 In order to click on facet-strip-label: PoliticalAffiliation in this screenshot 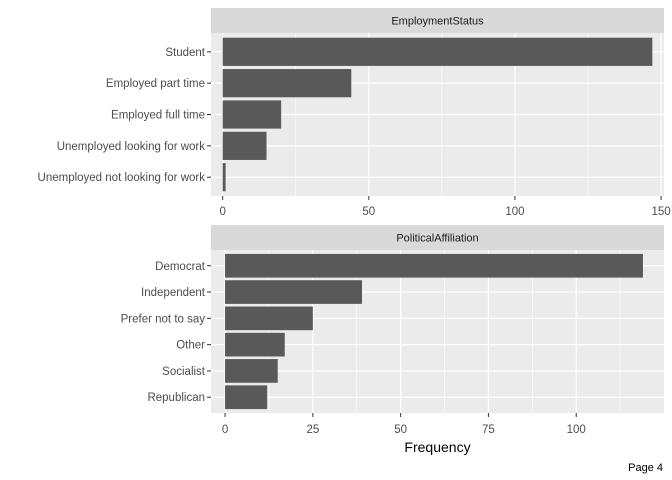, I will do `click(437, 239)`.